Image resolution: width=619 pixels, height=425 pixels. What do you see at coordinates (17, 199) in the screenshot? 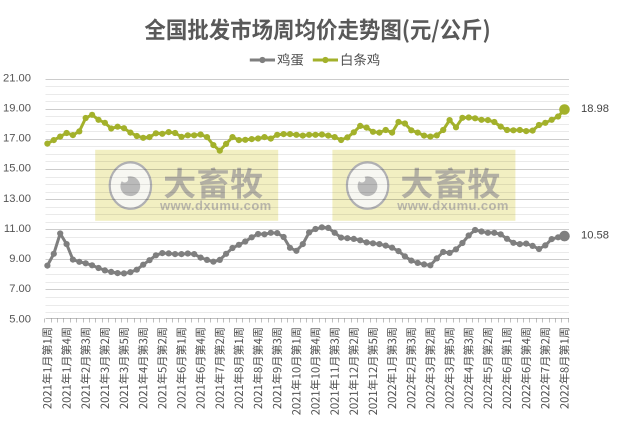
I see `svg-text: 13.00` at bounding box center [17, 199].